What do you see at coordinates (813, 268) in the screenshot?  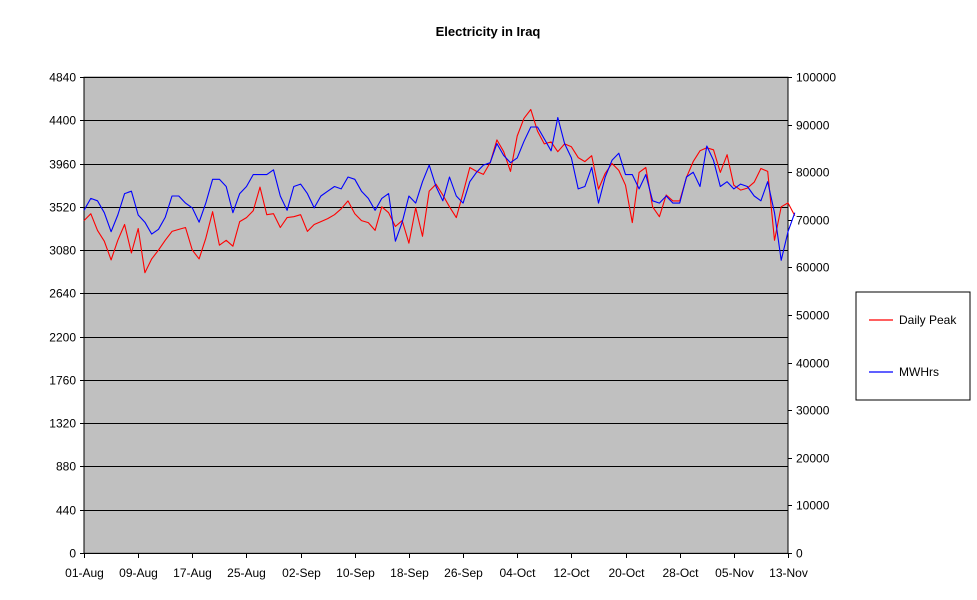 I see `right-tick-label: 60000` at bounding box center [813, 268].